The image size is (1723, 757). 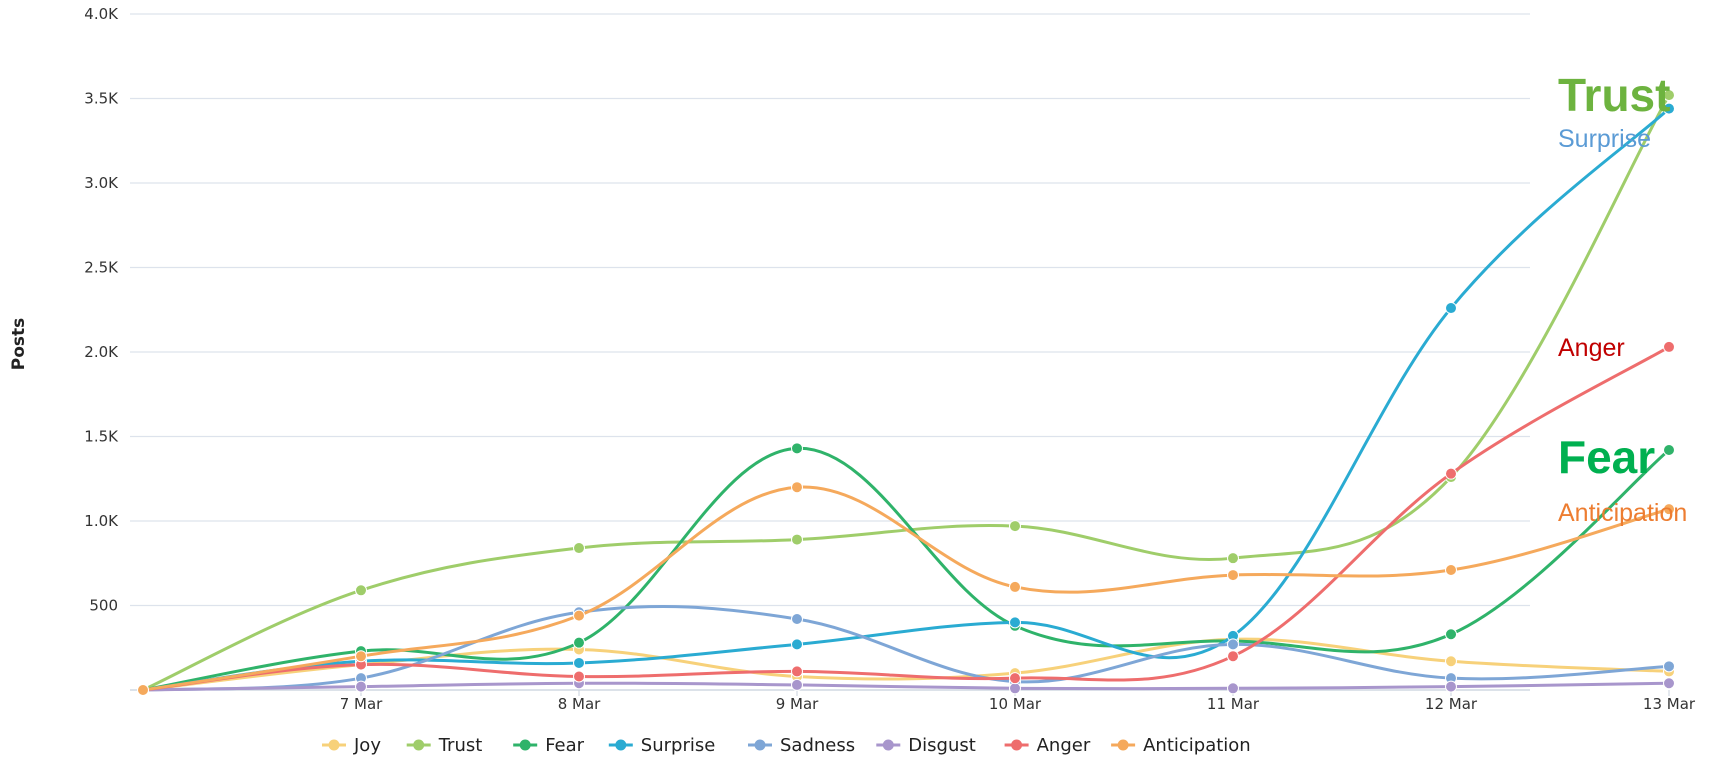 I want to click on x-tick-label: 10 Mar, so click(x=1015, y=704).